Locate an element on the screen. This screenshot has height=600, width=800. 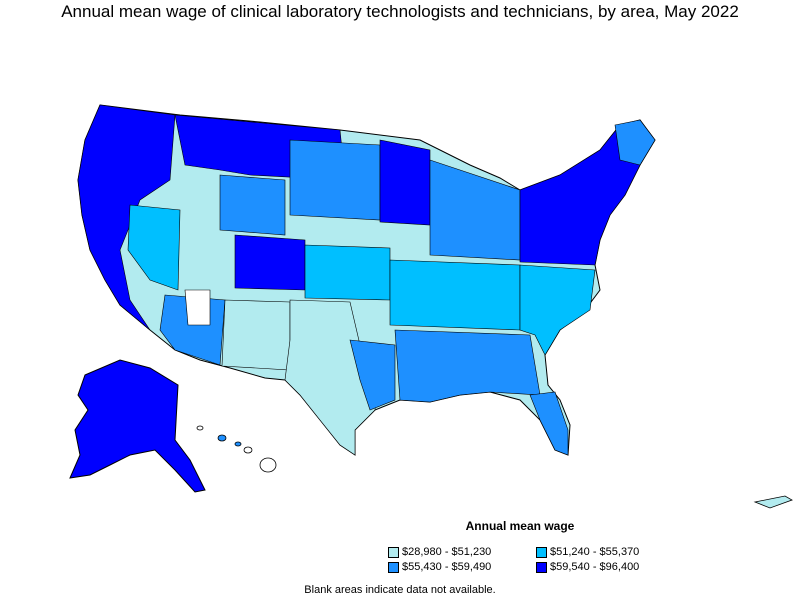
legend-label: $59,540 - $96,400 is located at coordinates (595, 567).